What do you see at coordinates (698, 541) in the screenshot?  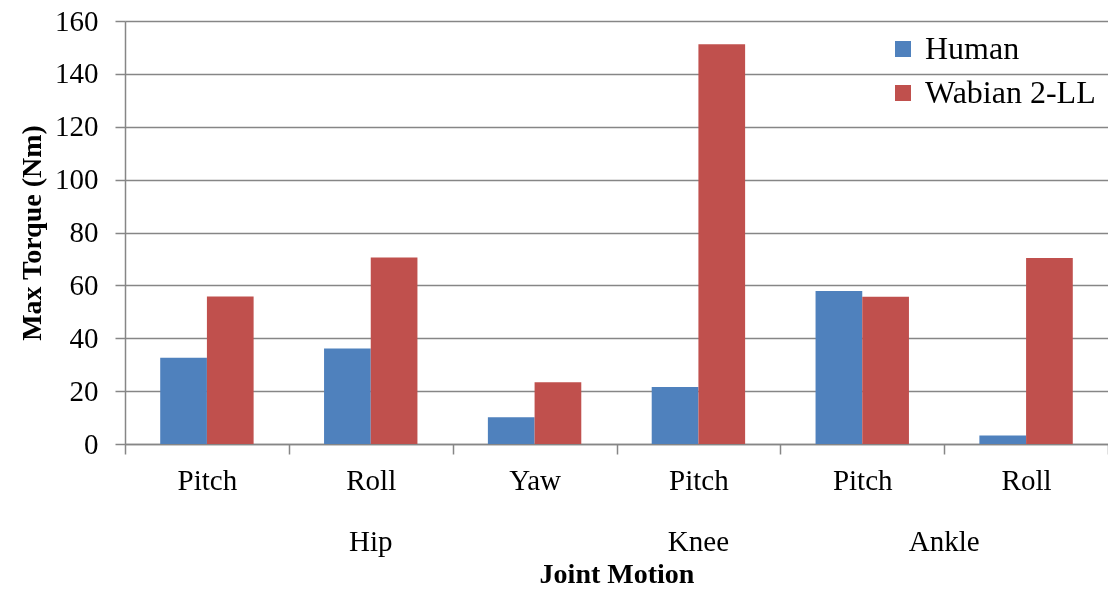 I see `text: Knee` at bounding box center [698, 541].